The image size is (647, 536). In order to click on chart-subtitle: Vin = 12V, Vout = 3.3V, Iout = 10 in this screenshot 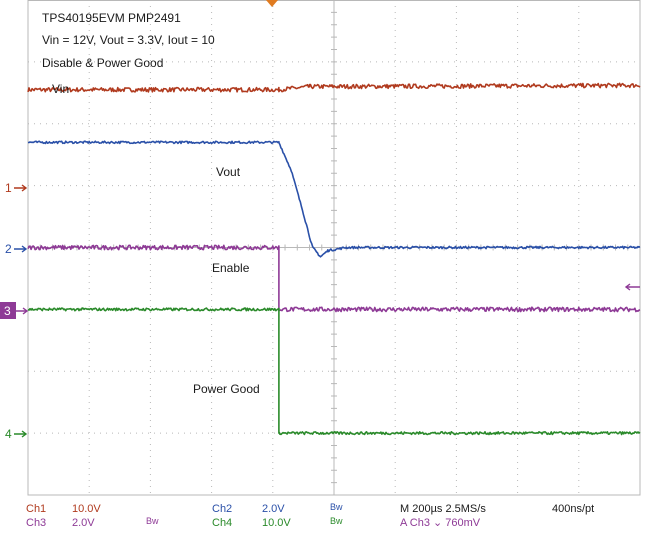, I will do `click(128, 40)`.